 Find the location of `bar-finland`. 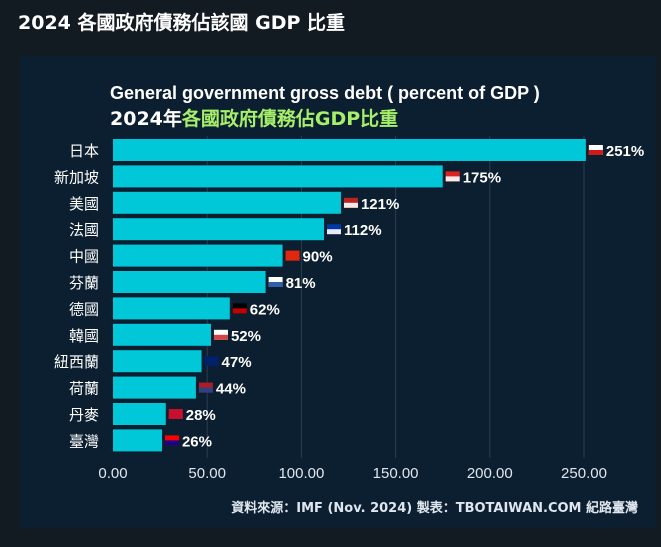

bar-finland is located at coordinates (189, 282).